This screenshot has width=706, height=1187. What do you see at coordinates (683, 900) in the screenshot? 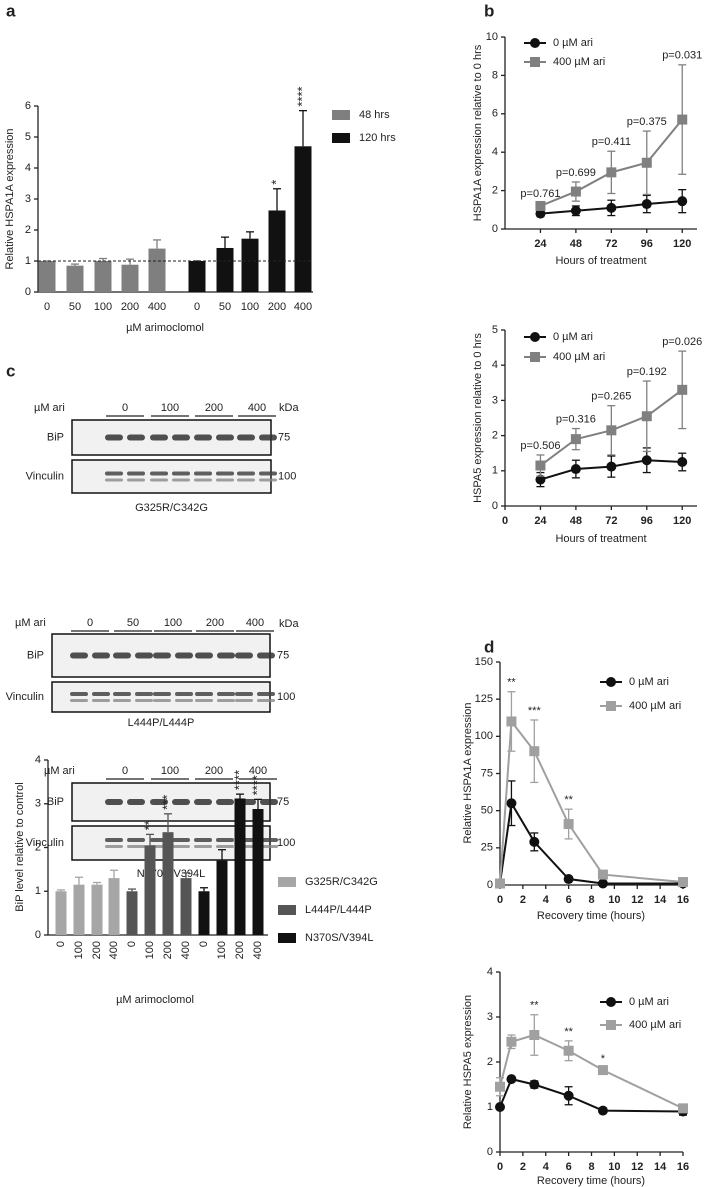
I see `x-tick-label: 16` at bounding box center [683, 900].